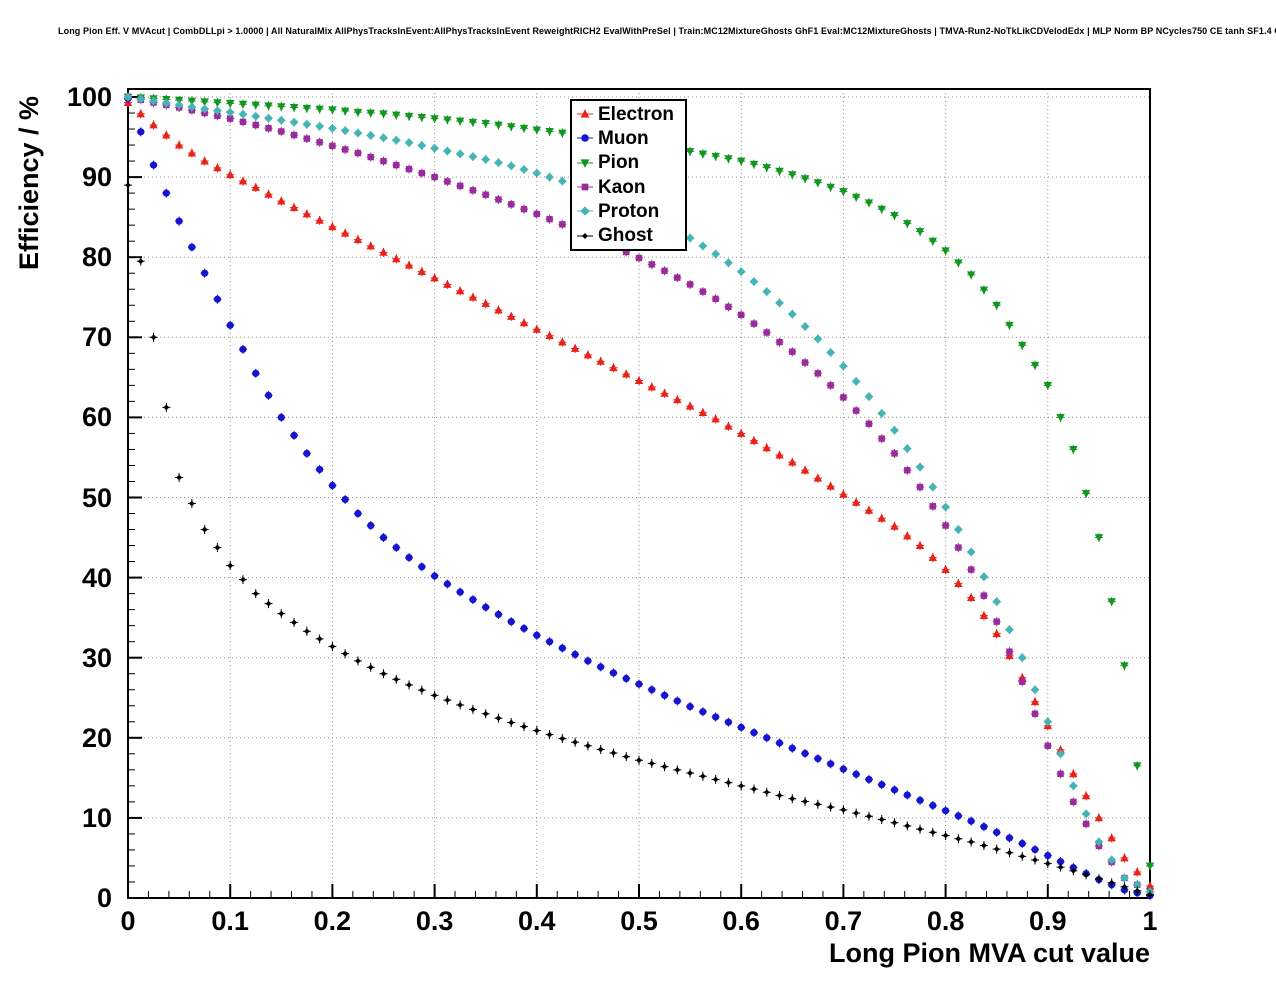 The height and width of the screenshot is (996, 1276). I want to click on legend-label: Ghost, so click(625, 236).